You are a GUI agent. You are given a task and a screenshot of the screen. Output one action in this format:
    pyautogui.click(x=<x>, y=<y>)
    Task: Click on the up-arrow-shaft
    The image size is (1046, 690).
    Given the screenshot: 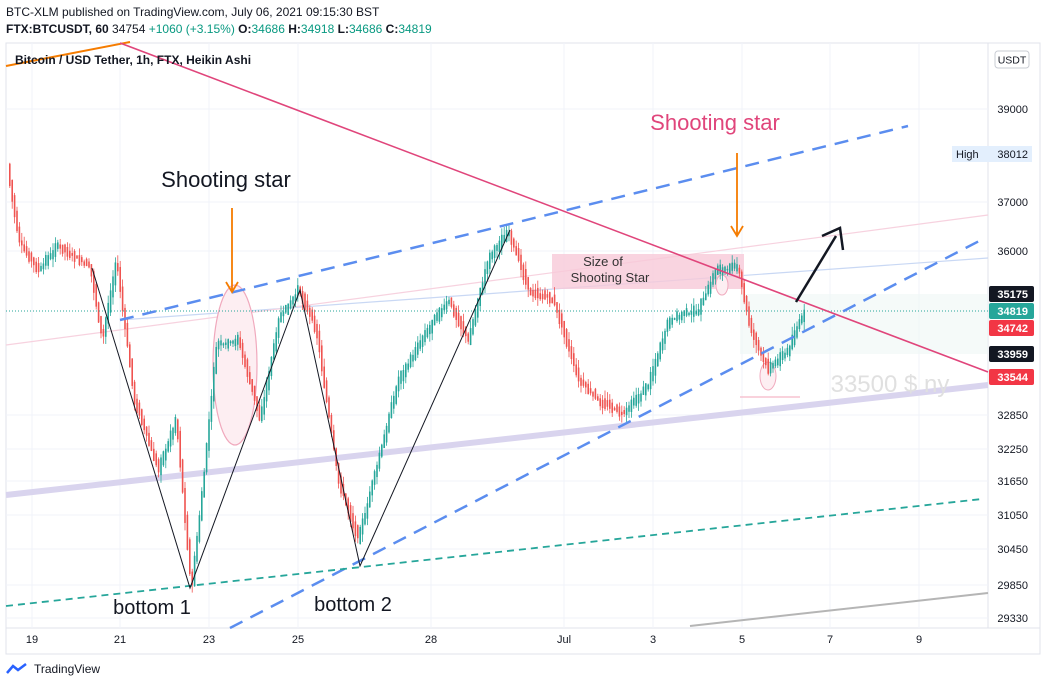 What is the action you would take?
    pyautogui.click(x=816, y=269)
    